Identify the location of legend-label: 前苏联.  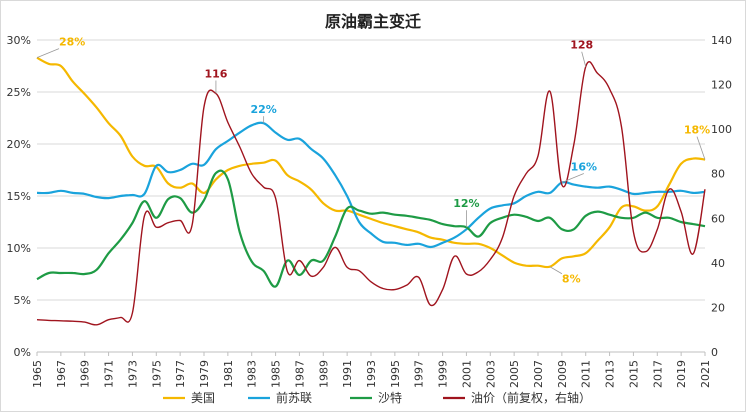
(294, 397).